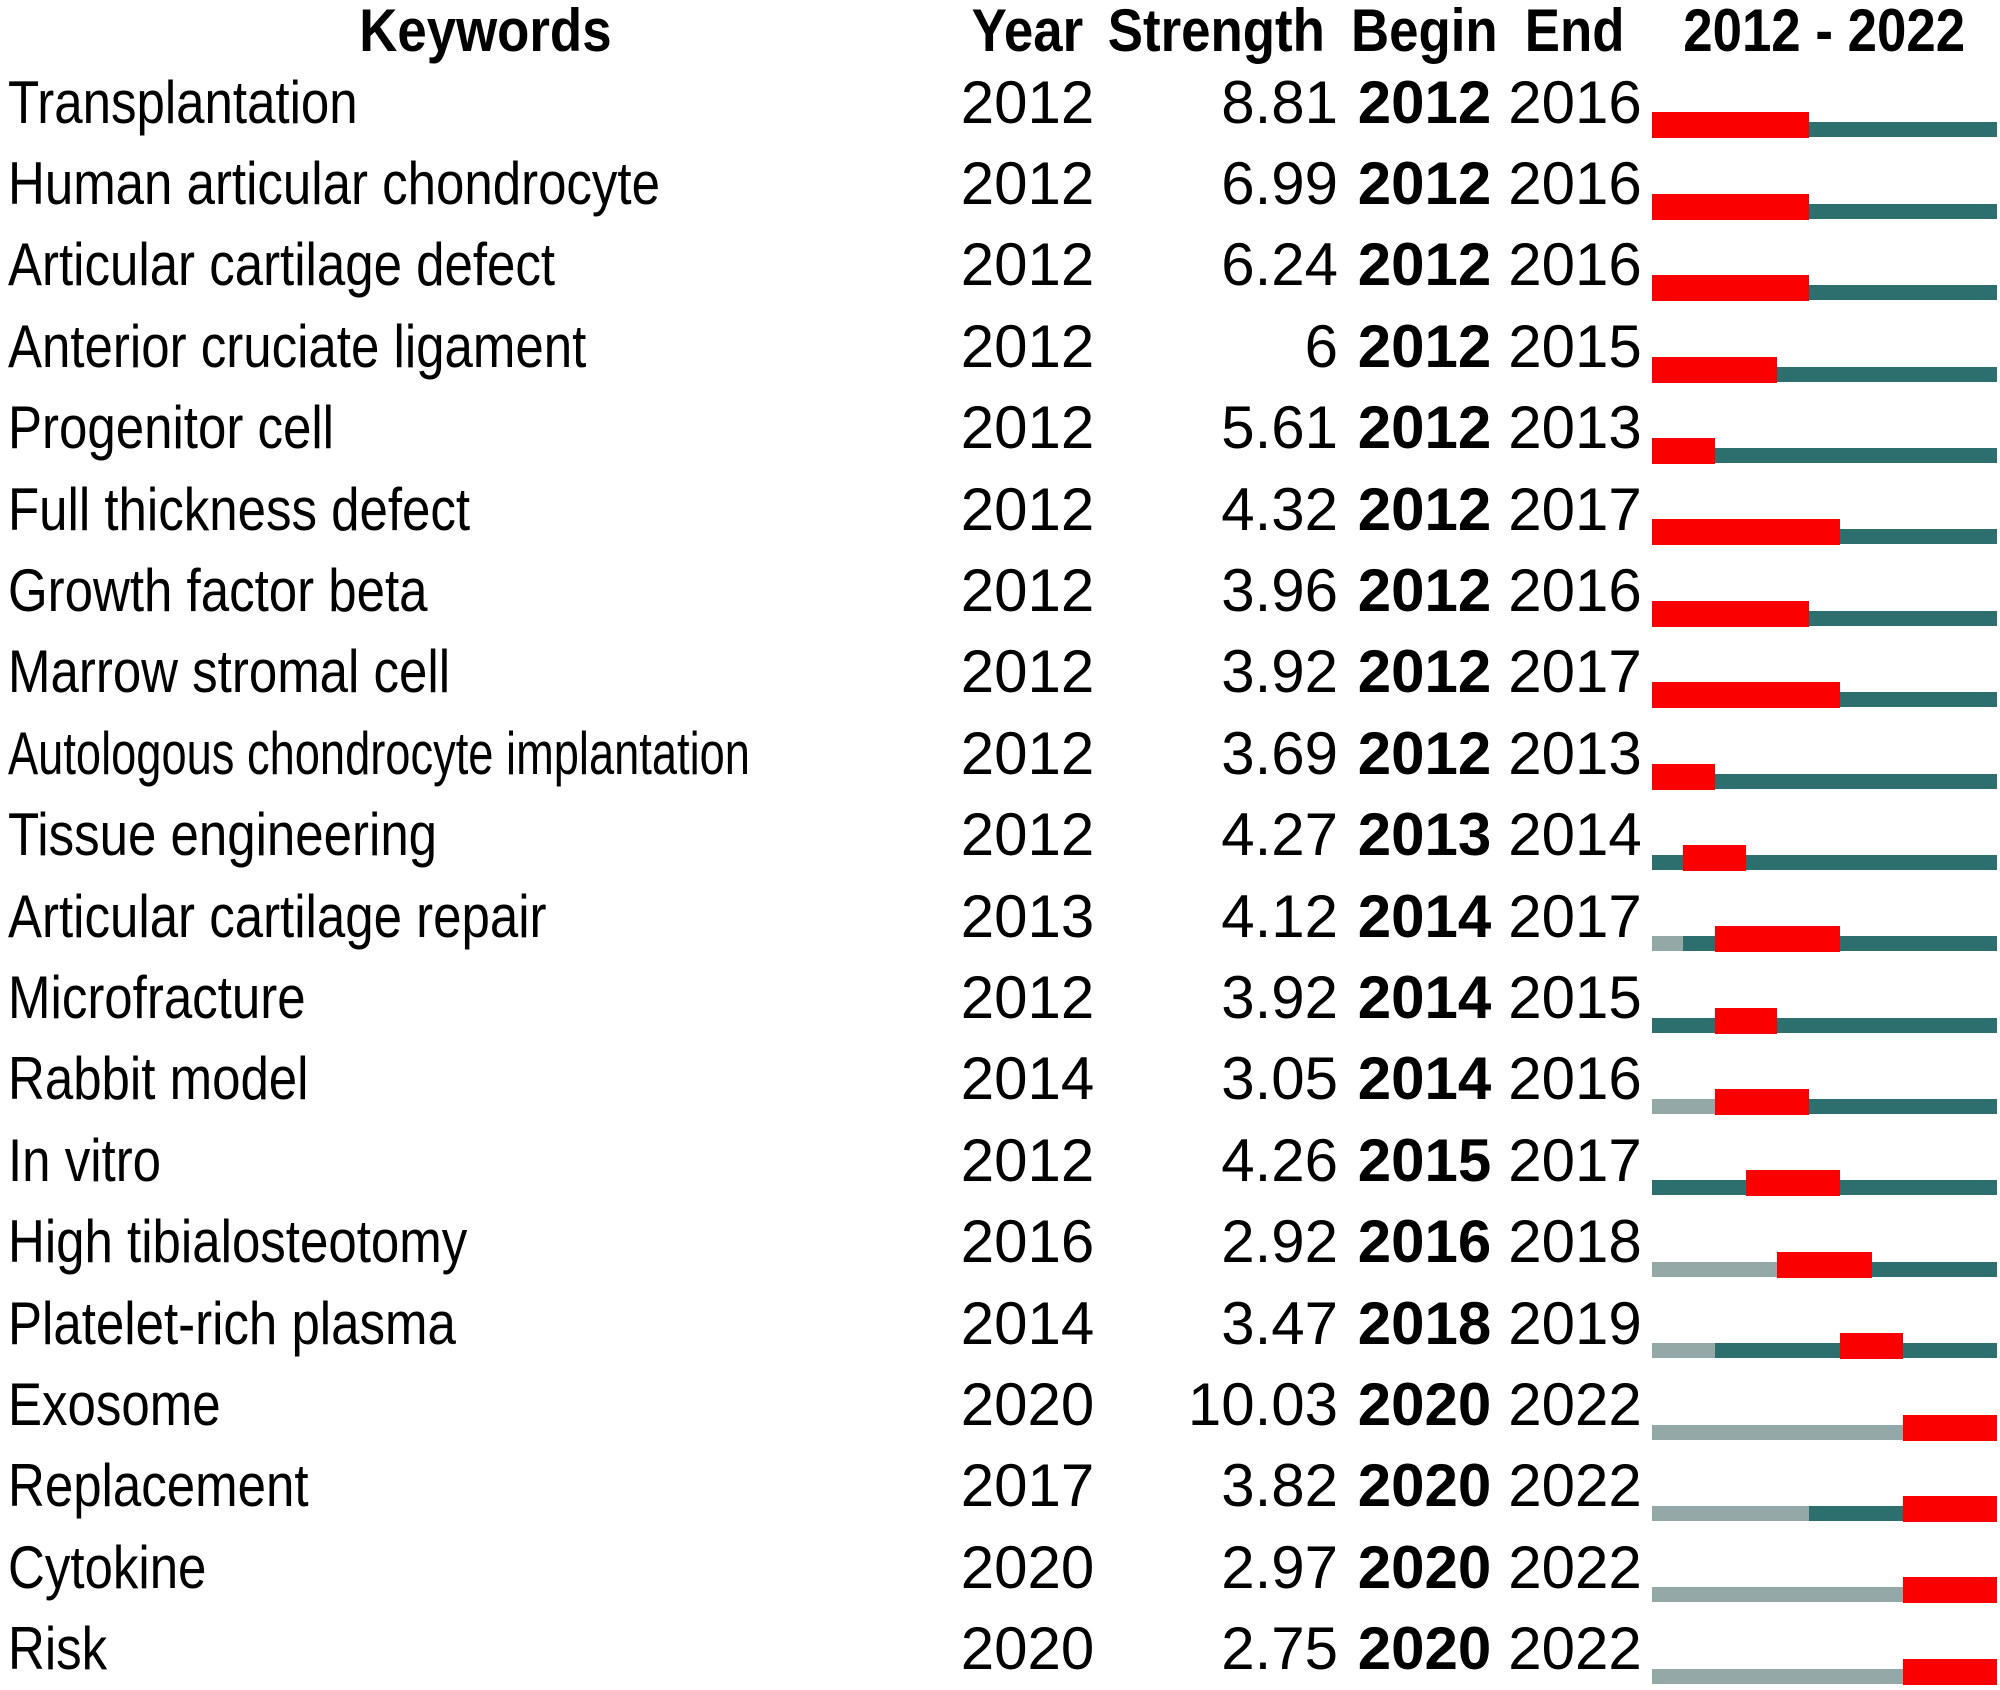 The height and width of the screenshot is (1690, 2000). I want to click on header-strength-label: Strength, so click(1216, 32).